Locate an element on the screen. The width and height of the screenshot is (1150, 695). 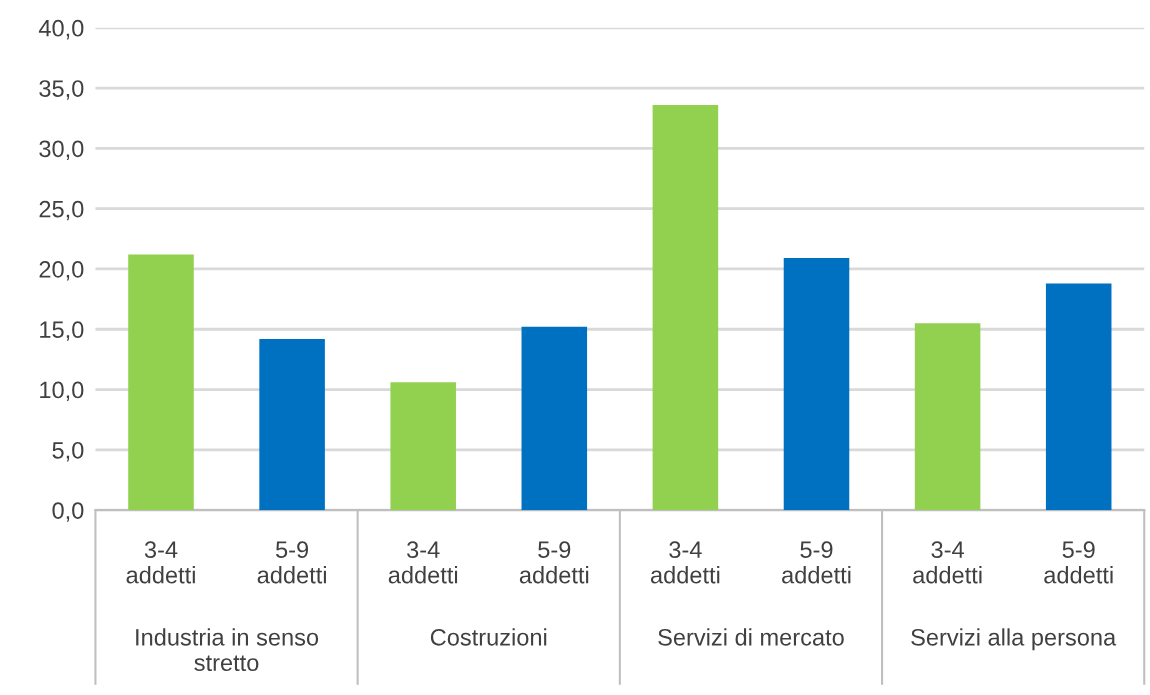
text: Costruzioni is located at coordinates (488, 637).